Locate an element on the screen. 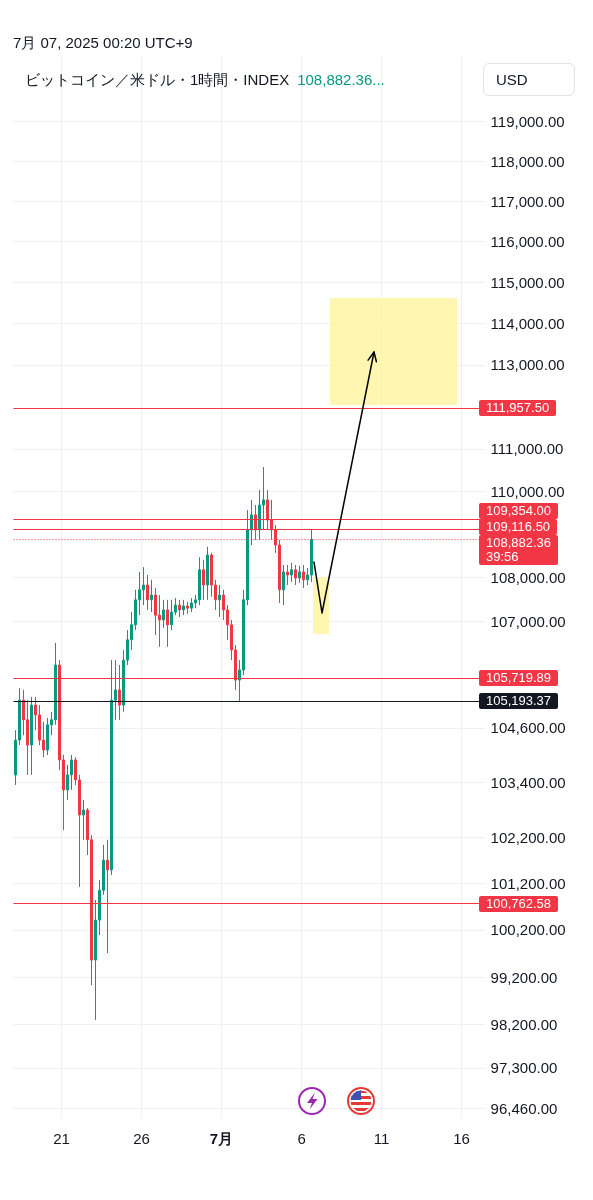  y-tick-label: 104,600.00 is located at coordinates (528, 728).